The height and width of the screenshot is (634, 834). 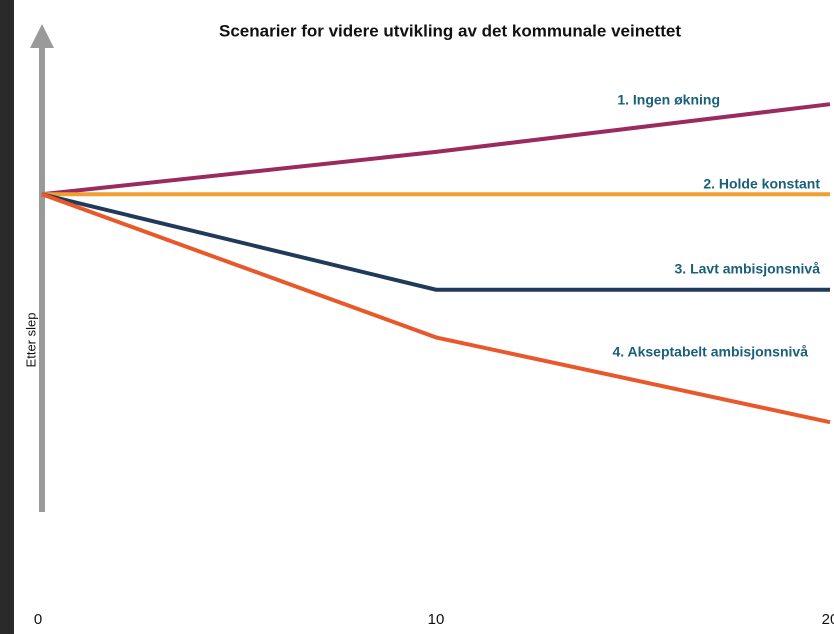 What do you see at coordinates (761, 184) in the screenshot?
I see `series-label: 2. Holde konstant` at bounding box center [761, 184].